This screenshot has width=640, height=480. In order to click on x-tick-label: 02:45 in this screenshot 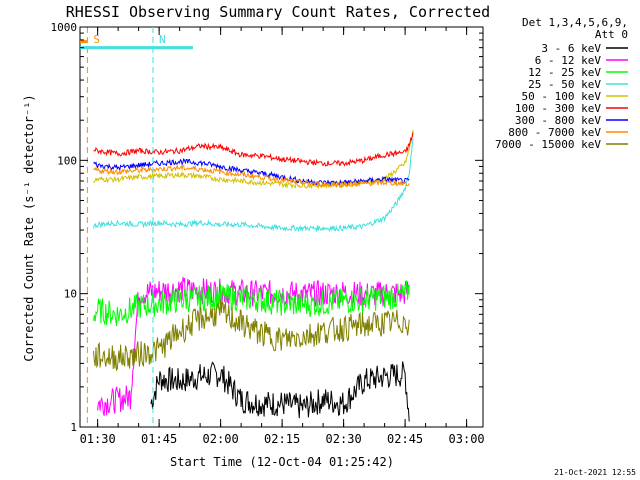, I will do `click(405, 439)`.